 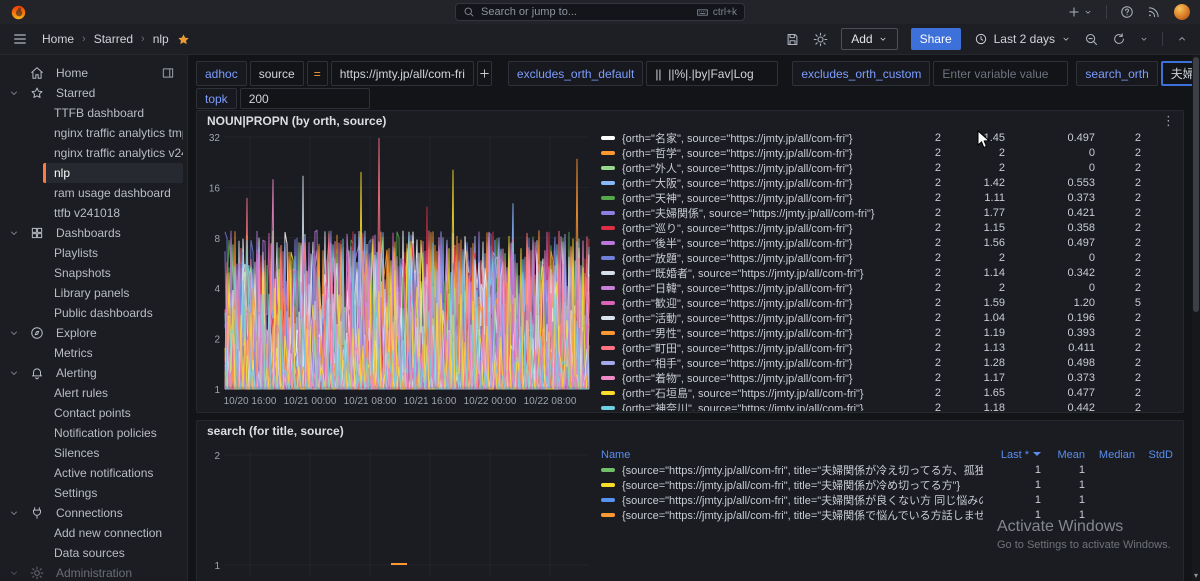 I want to click on sidebar-item-alert-rules: Alert rules, so click(x=113, y=393).